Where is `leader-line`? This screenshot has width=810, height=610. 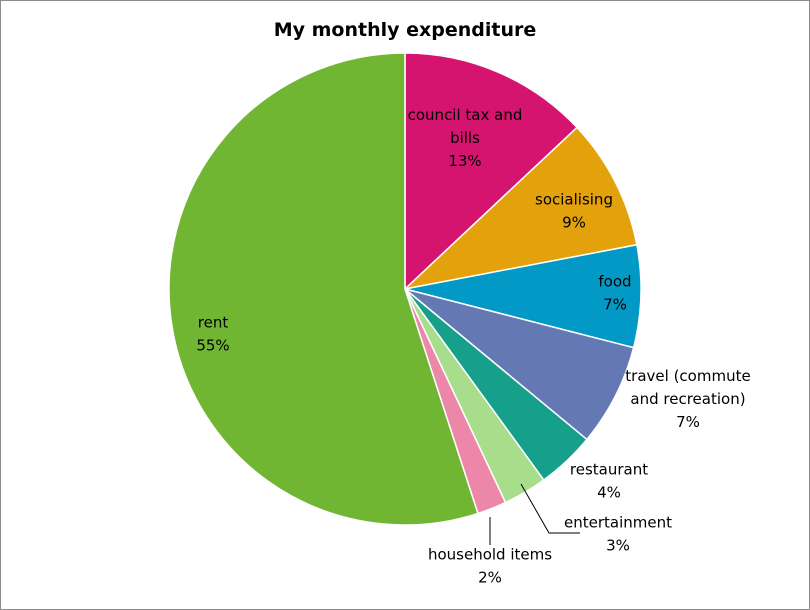
leader-line is located at coordinates (550, 508).